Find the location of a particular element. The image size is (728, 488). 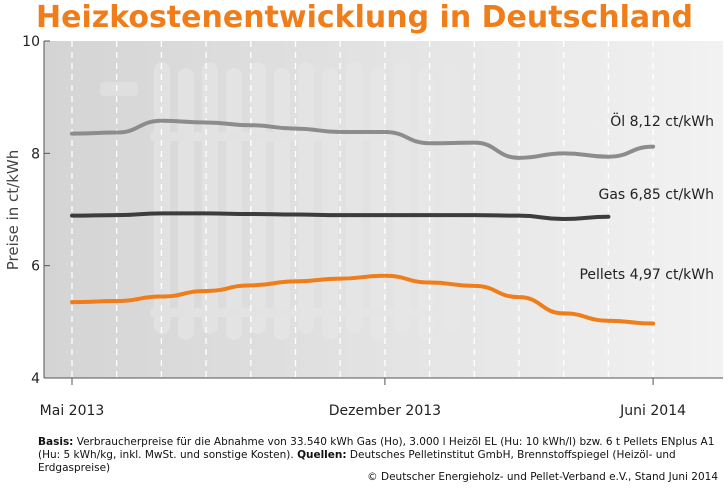

y-tick-label: 10 is located at coordinates (31, 42).